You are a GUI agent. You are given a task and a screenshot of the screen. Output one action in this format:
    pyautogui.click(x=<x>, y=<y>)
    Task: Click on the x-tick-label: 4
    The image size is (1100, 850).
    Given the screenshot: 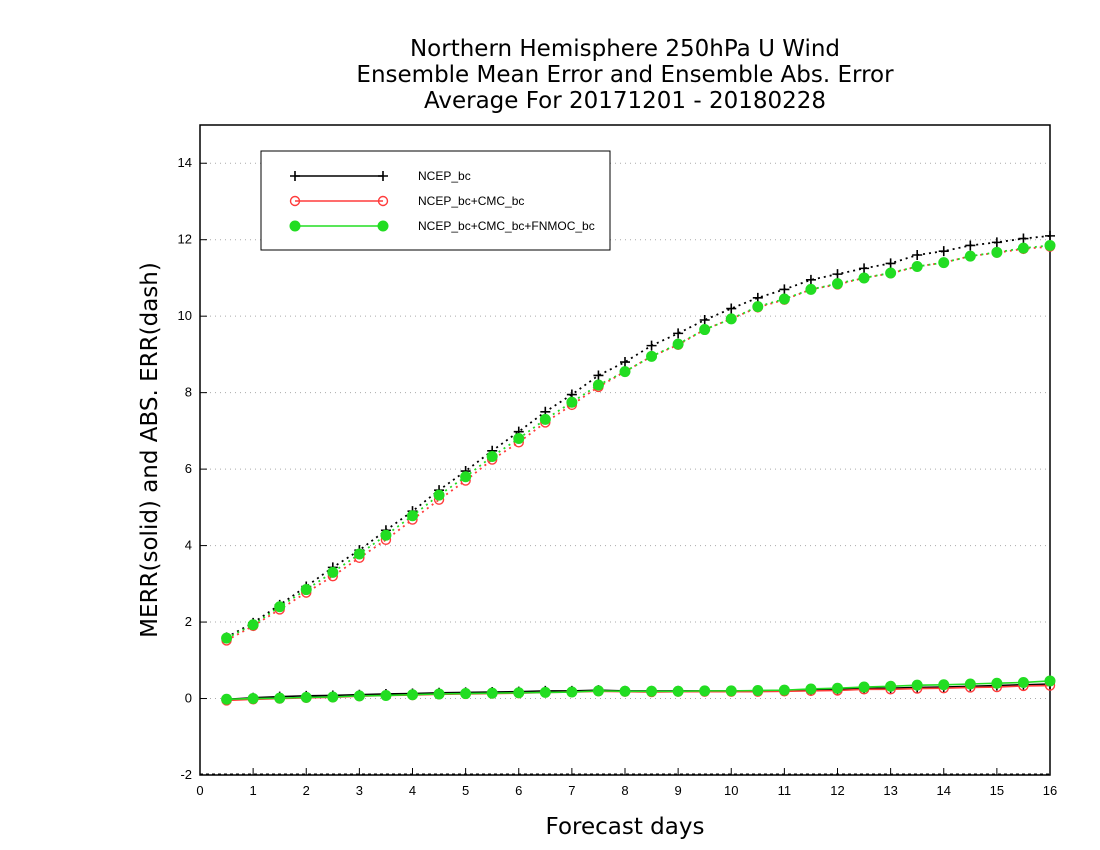 What is the action you would take?
    pyautogui.click(x=412, y=790)
    